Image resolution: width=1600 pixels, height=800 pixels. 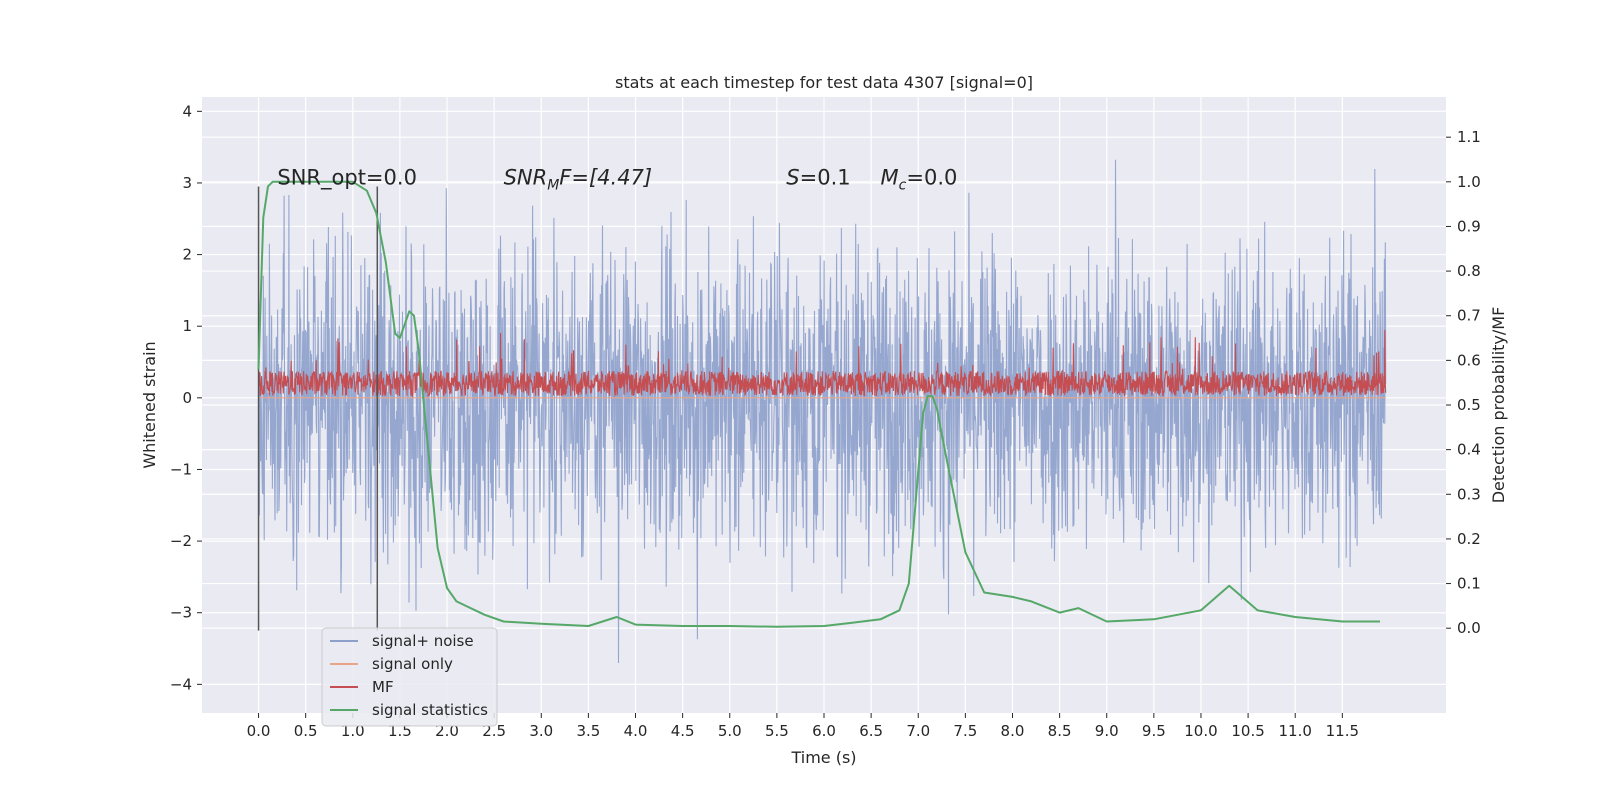 What do you see at coordinates (423, 641) in the screenshot?
I see `legend-label-signal-noise: signal+ noise` at bounding box center [423, 641].